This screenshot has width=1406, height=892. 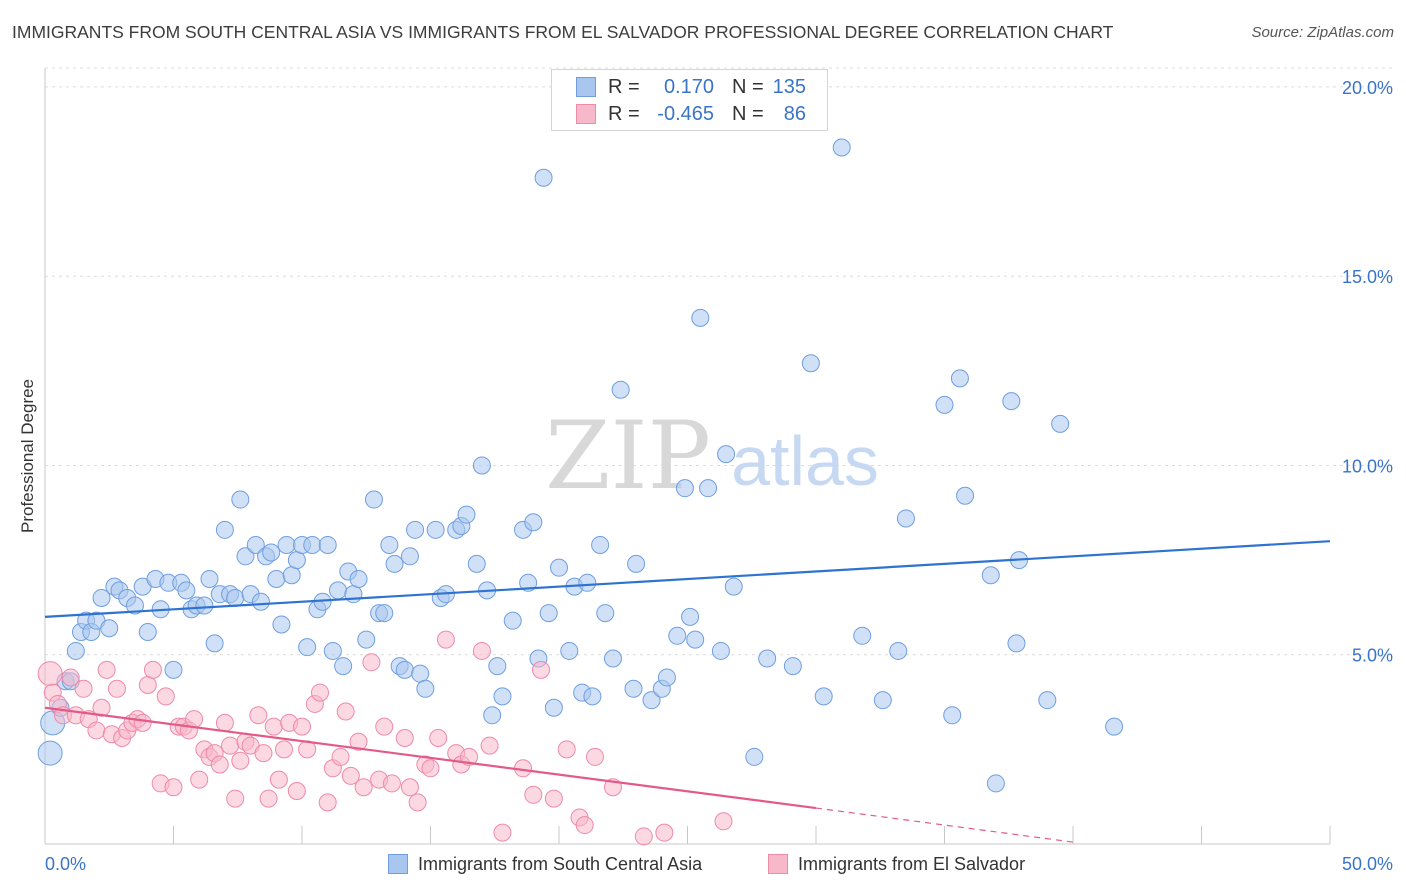 I want to click on stats-legend: R = 0.170 N = 135 R = -0.465 N = 86, so click(x=689, y=100).